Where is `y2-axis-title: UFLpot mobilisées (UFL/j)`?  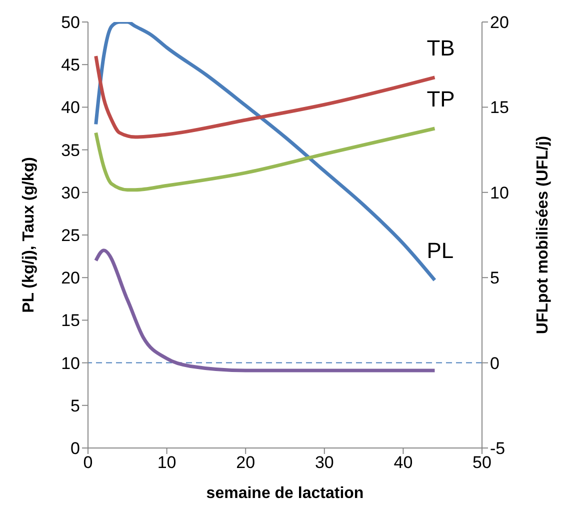 y2-axis-title: UFLpot mobilisées (UFL/j) is located at coordinates (543, 235).